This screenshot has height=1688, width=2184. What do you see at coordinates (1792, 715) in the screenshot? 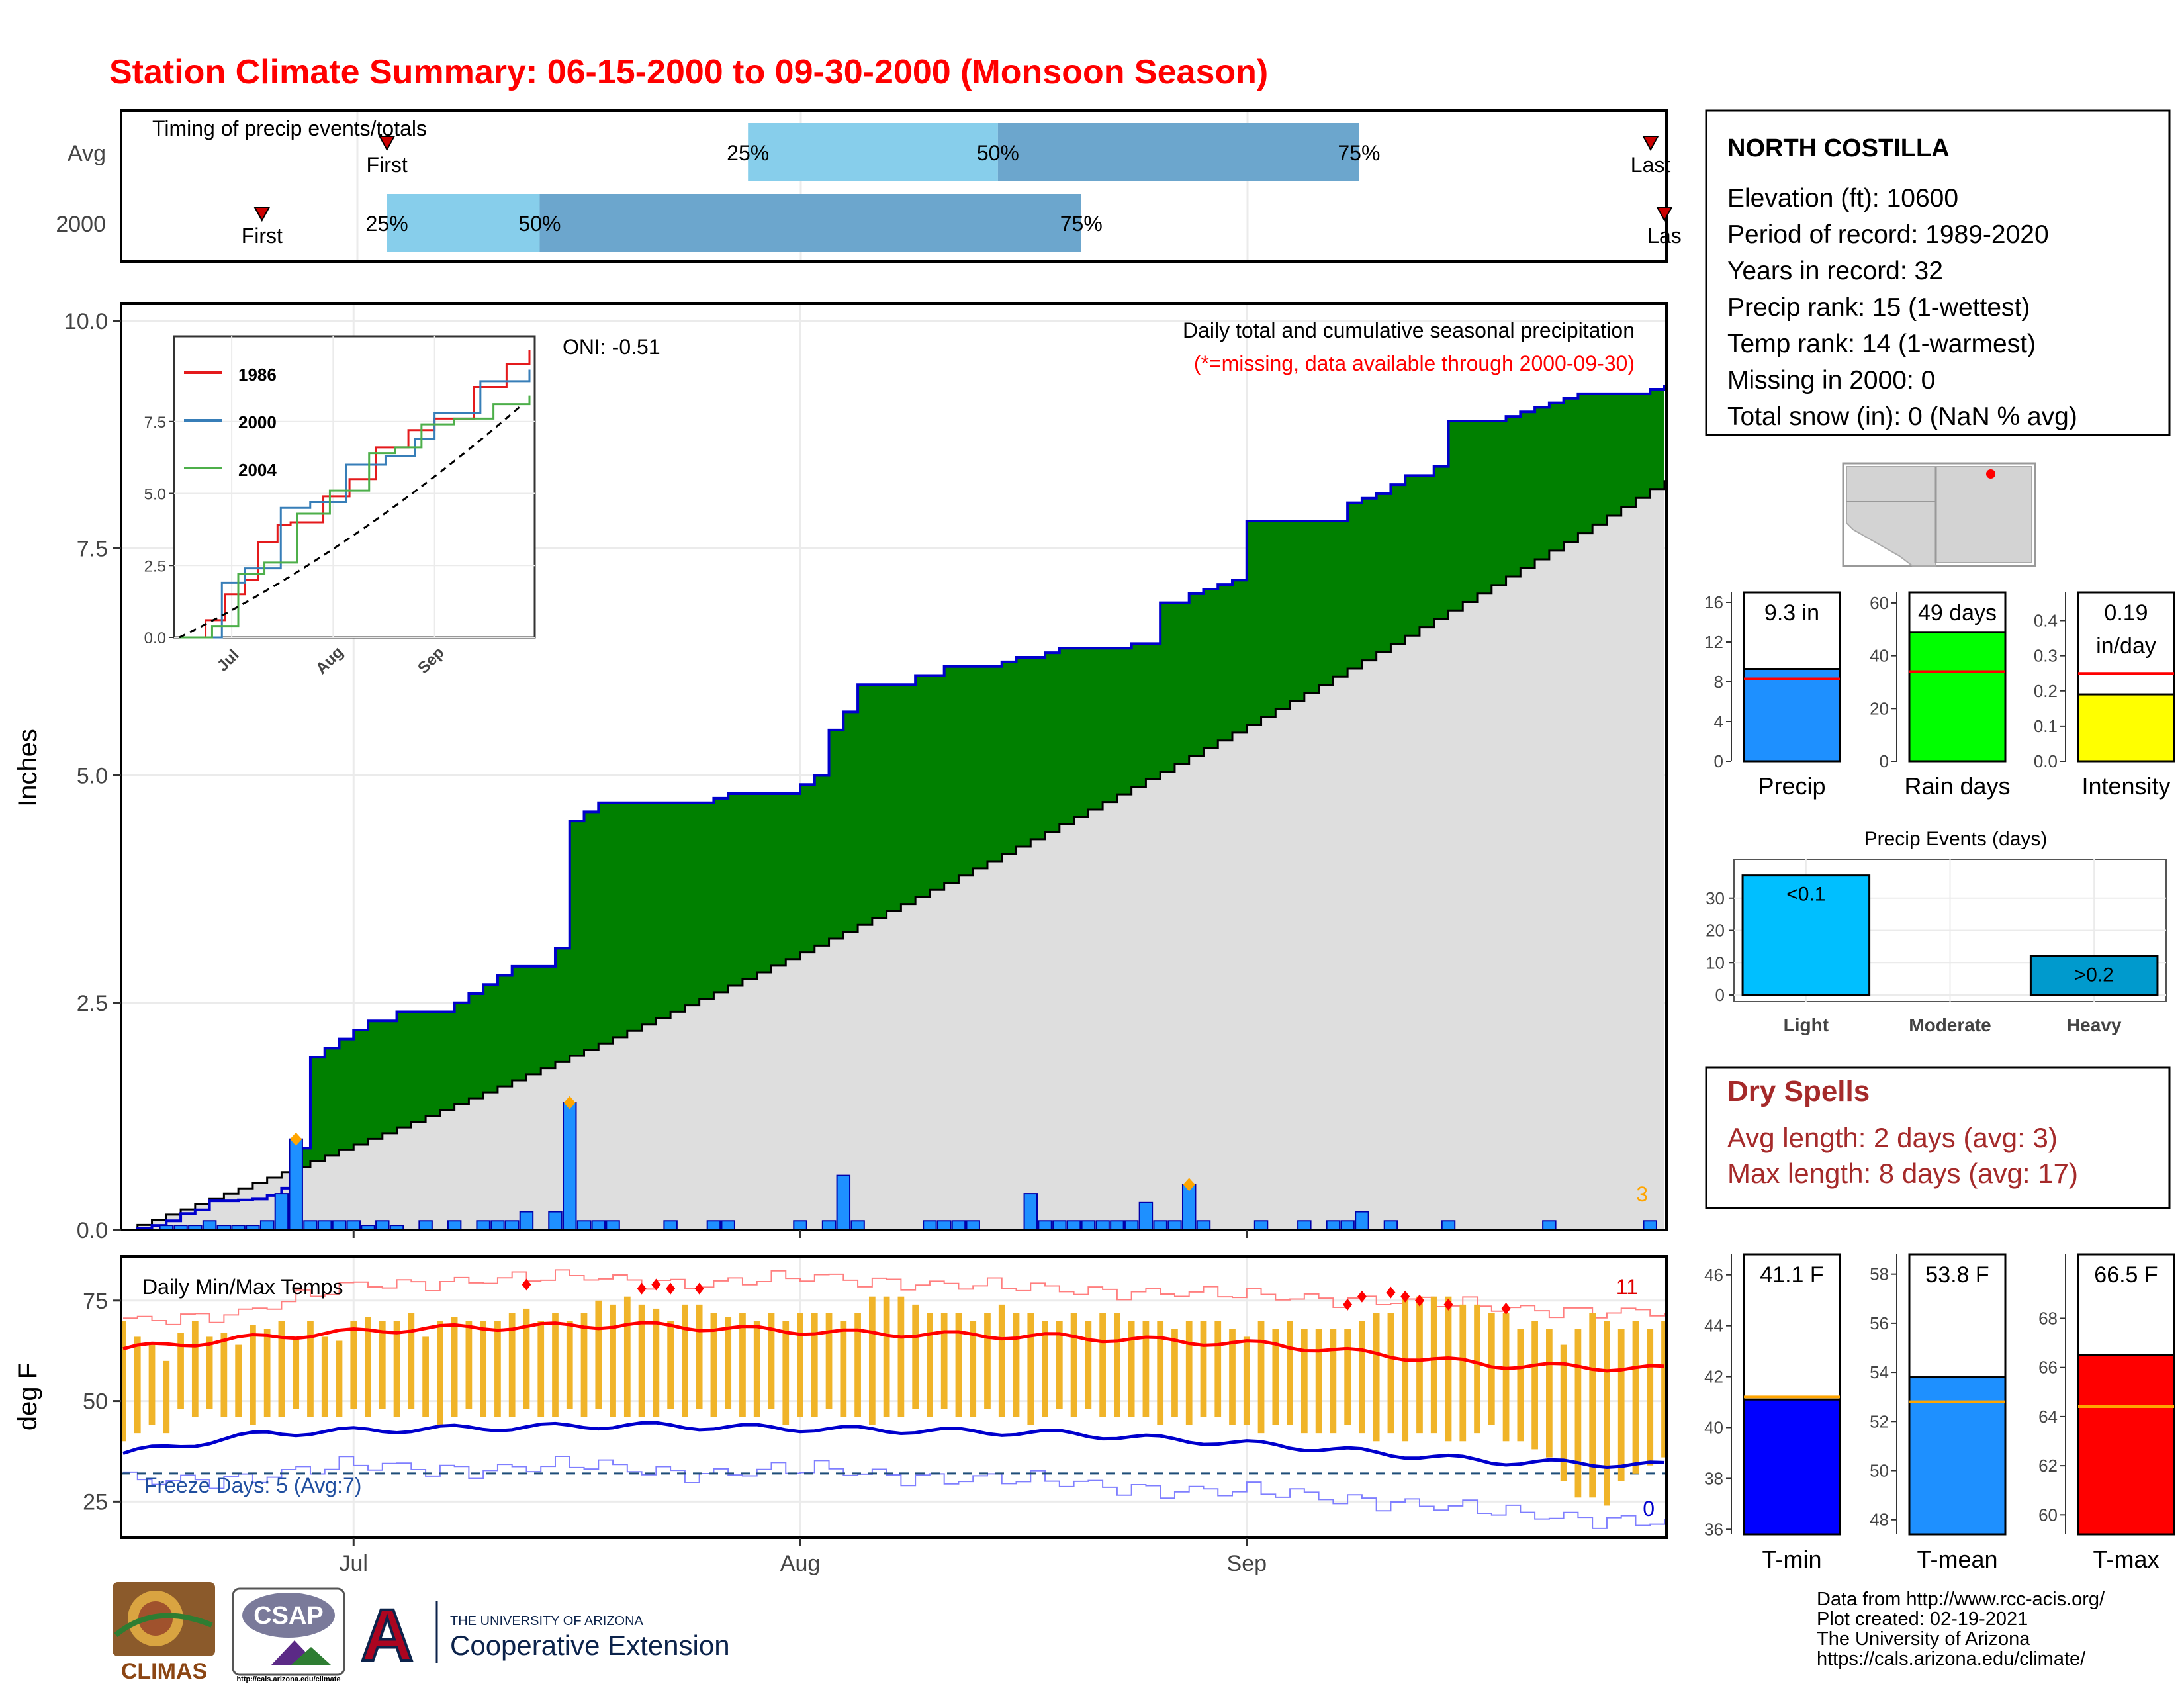
I see `summary-precip-value-bar` at bounding box center [1792, 715].